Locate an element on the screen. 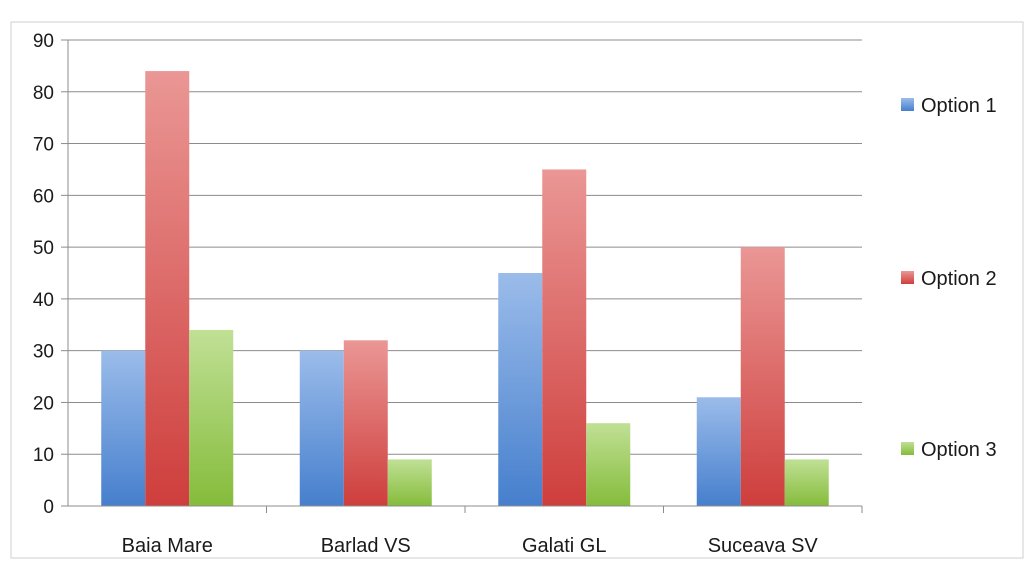 This screenshot has height=566, width=1027. bar-option-2-suceava-sv is located at coordinates (762, 376).